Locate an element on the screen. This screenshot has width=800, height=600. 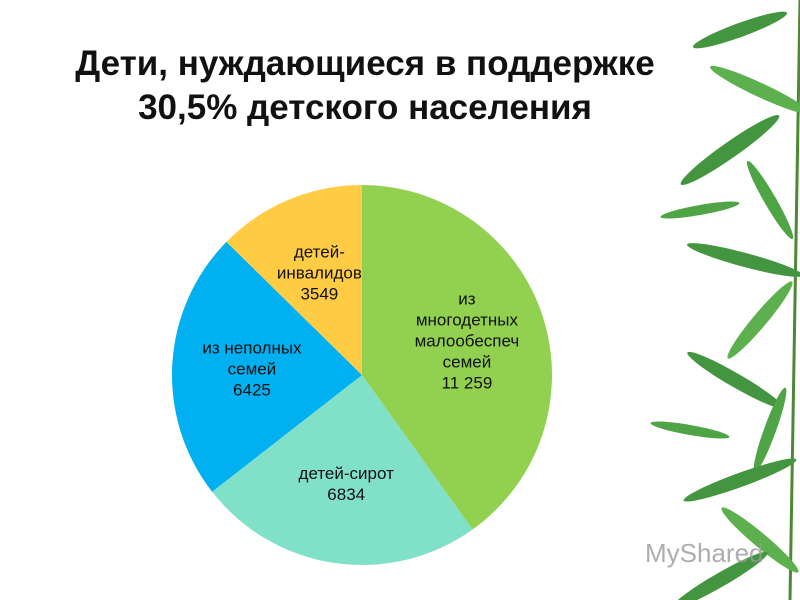
slice-label: детей- инвалидов 3549 is located at coordinates (319, 273).